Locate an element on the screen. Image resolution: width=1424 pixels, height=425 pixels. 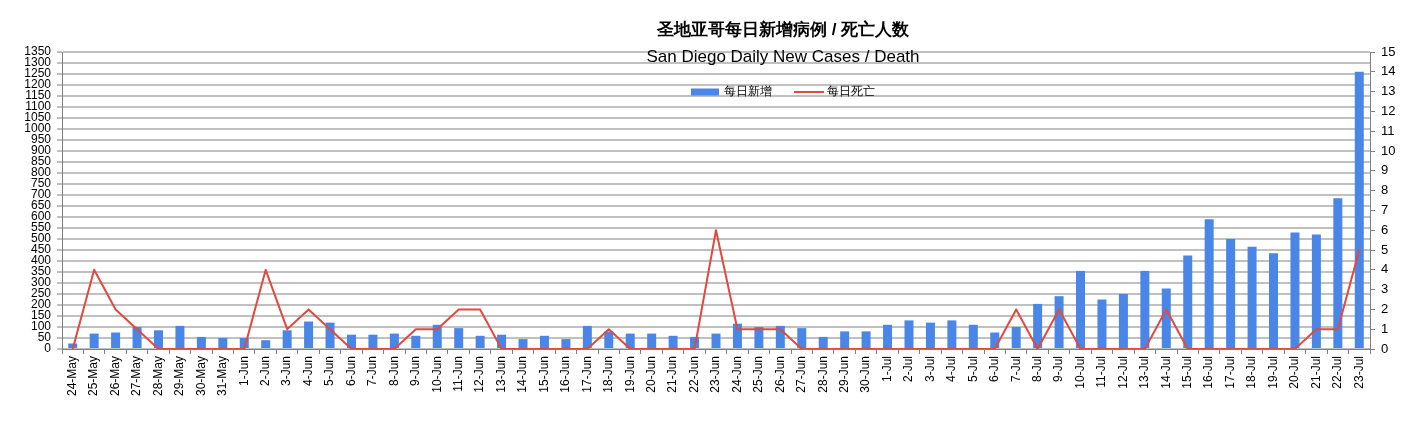
x-tick-label: 23-Jul is located at coordinates (1358, 372).